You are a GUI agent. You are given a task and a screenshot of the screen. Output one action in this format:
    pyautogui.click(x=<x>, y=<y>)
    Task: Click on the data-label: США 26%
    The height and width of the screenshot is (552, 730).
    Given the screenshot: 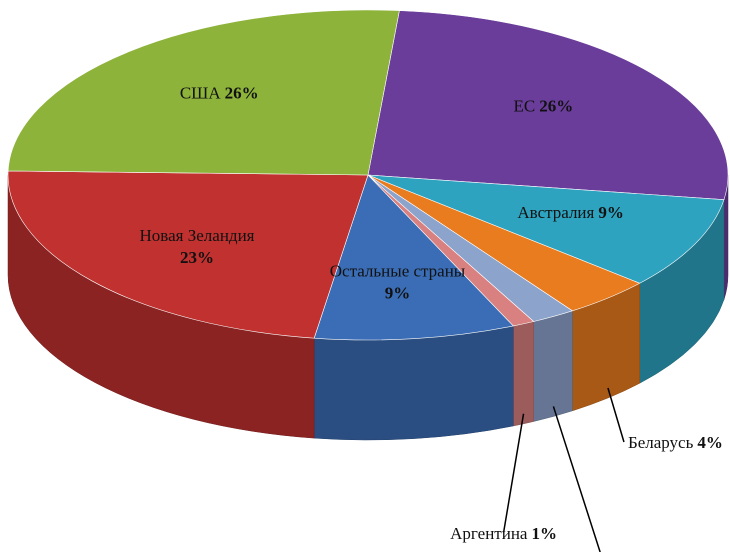 What is the action you would take?
    pyautogui.click(x=219, y=93)
    